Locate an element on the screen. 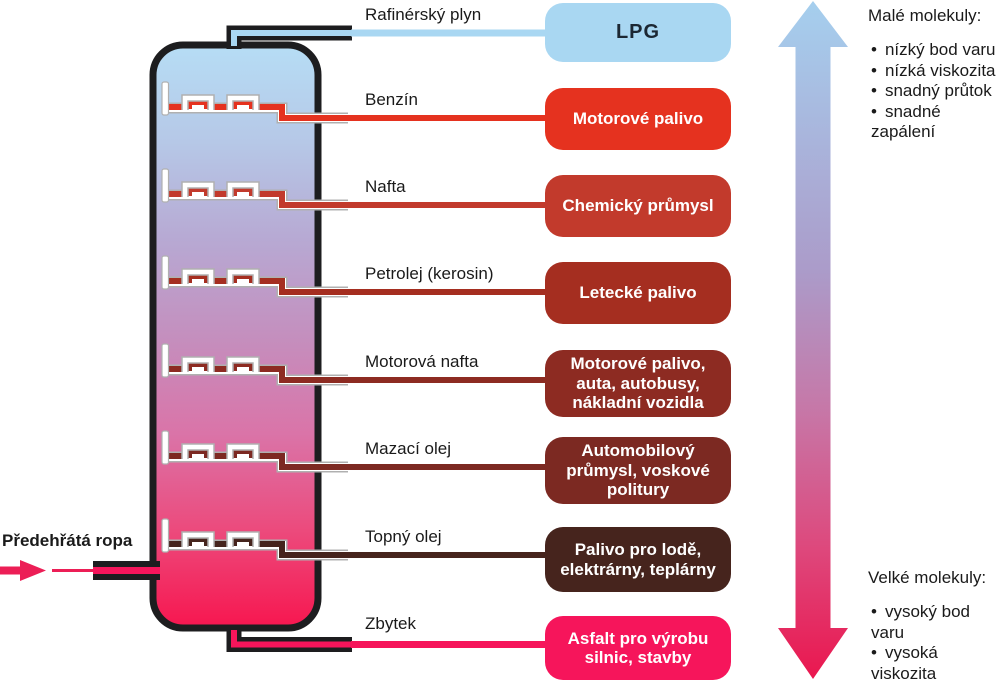 This screenshot has width=1000, height=683. feed-label: Předehřátá ropa is located at coordinates (67, 540).